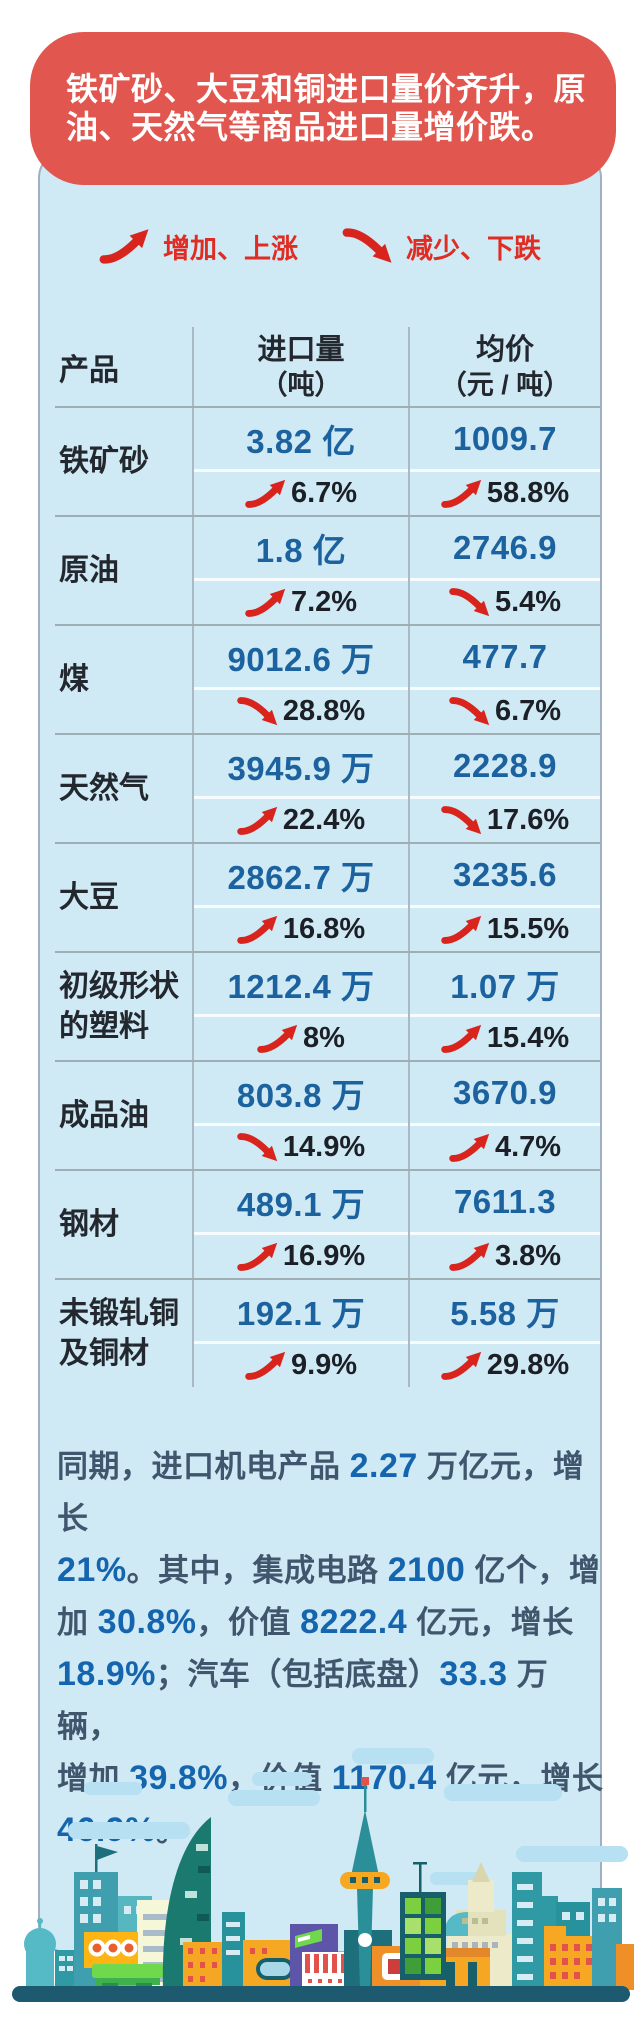 The height and width of the screenshot is (2026, 640). I want to click on quantity-value: 3945.9 万, so click(301, 768).